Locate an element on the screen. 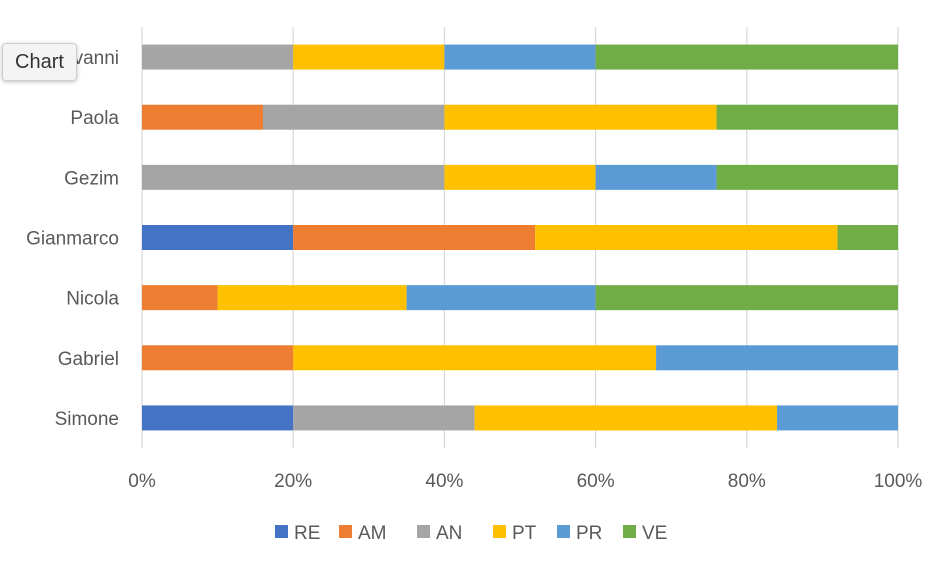  category-label: Nicola is located at coordinates (92, 299).